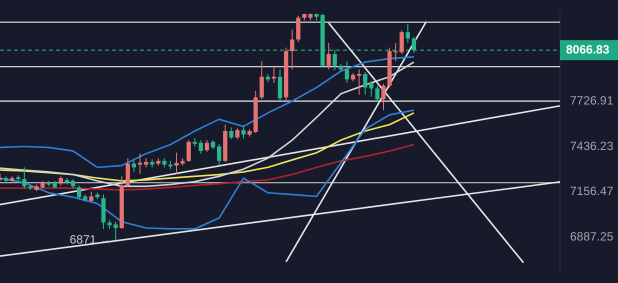 The image size is (618, 283). Describe the element at coordinates (592, 100) in the screenshot. I see `y-tick-label: 7726.91` at that location.